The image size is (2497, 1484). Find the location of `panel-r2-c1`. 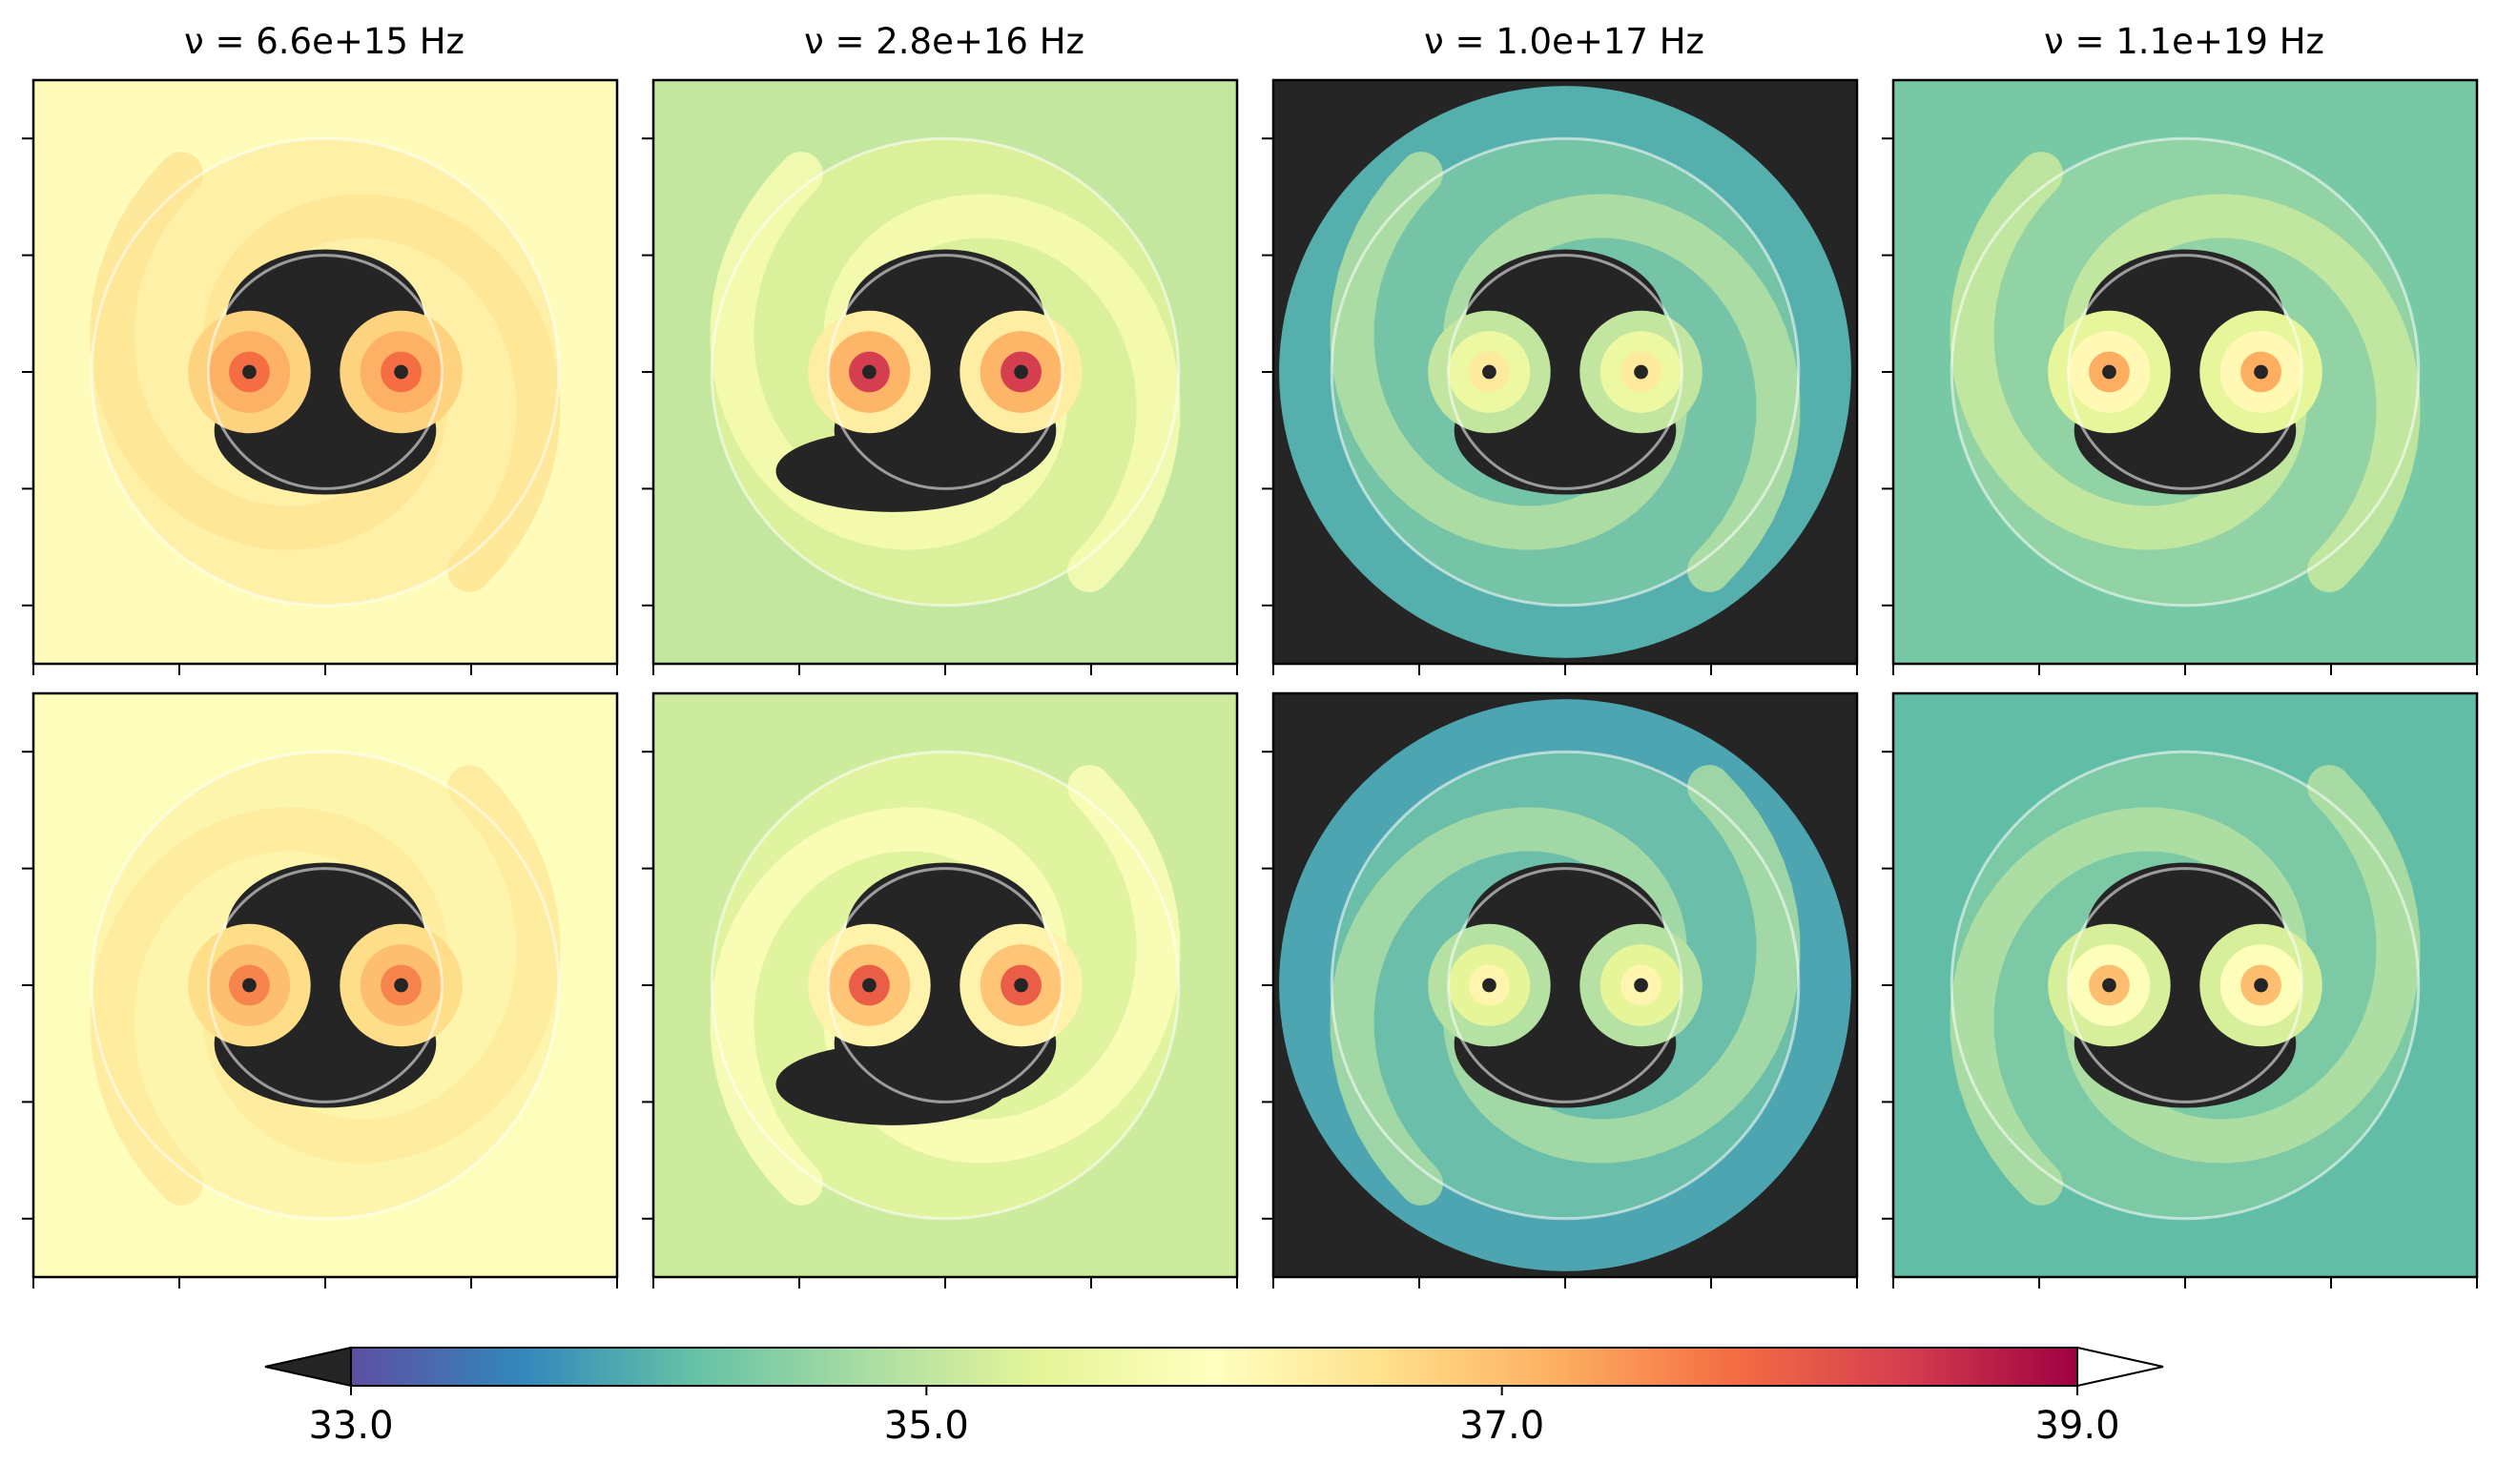

panel-r2-c1 is located at coordinates (320, 989).